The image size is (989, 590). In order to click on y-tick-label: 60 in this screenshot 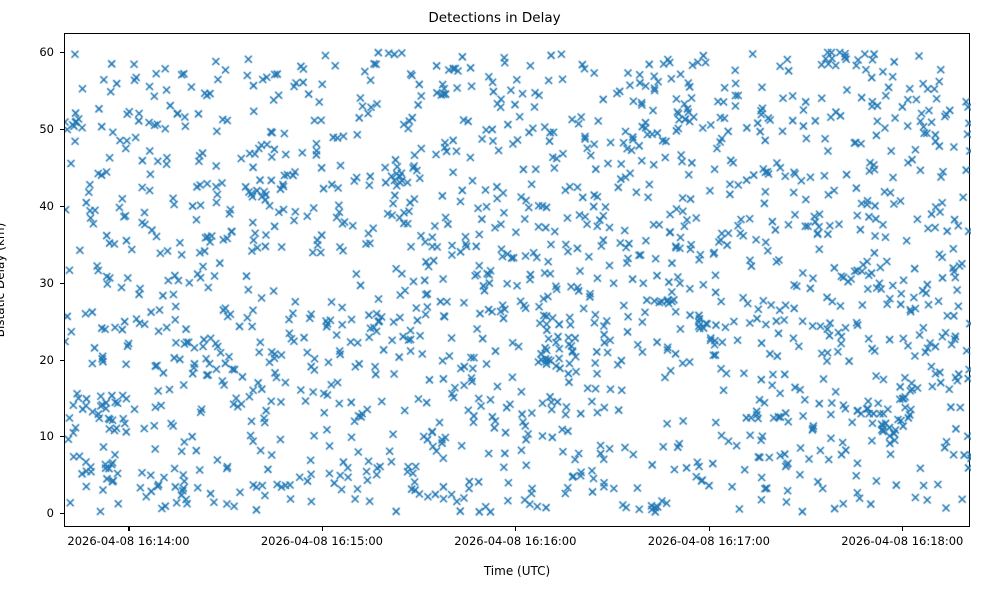, I will do `click(46, 52)`.